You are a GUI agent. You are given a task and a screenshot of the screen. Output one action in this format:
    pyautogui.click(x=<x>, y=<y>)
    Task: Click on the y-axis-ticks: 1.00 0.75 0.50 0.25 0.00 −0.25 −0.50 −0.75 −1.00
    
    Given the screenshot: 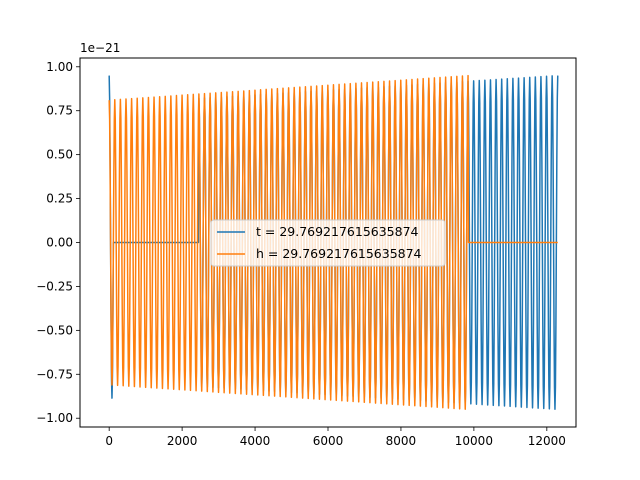 What is the action you would take?
    pyautogui.click(x=58, y=242)
    